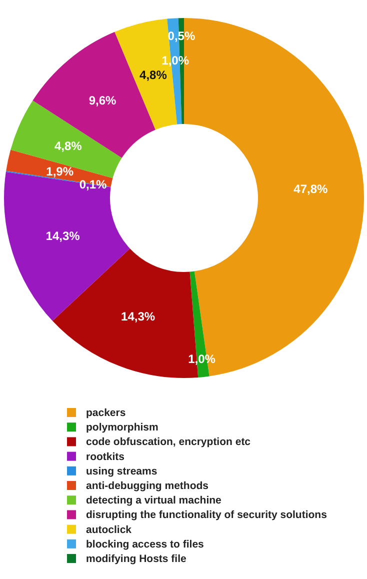 This screenshot has width=367, height=579. I want to click on data-label: 9,6%, so click(102, 101).